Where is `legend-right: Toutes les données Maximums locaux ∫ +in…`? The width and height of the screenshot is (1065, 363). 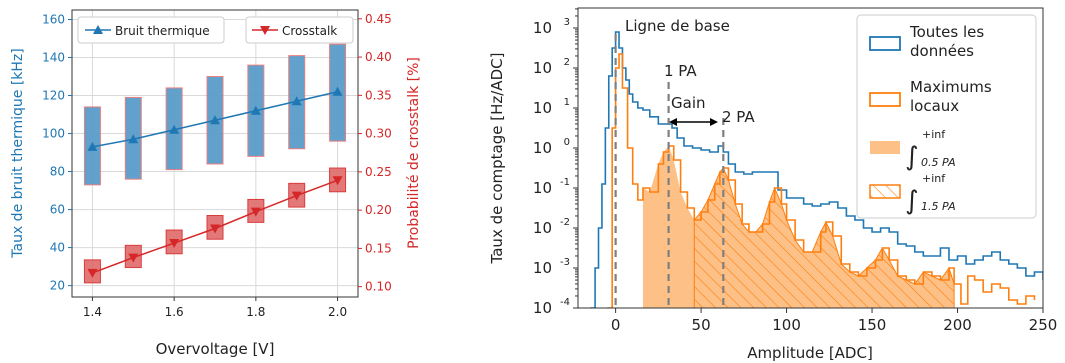 legend-right: Toutes les données Maximums locaux ∫ +in… is located at coordinates (946, 116).